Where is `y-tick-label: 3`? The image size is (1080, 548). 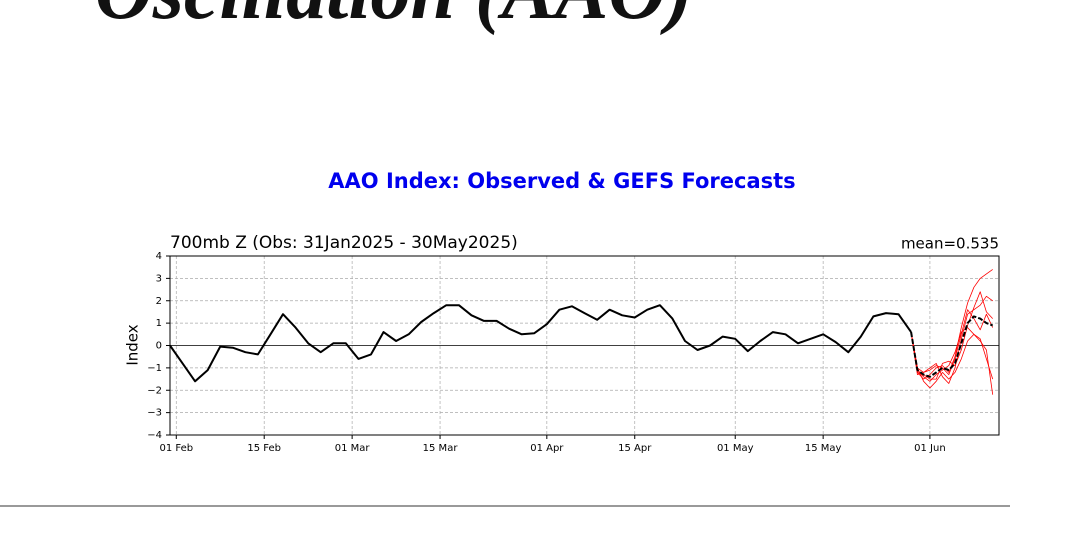
y-tick-label: 3 is located at coordinates (159, 278).